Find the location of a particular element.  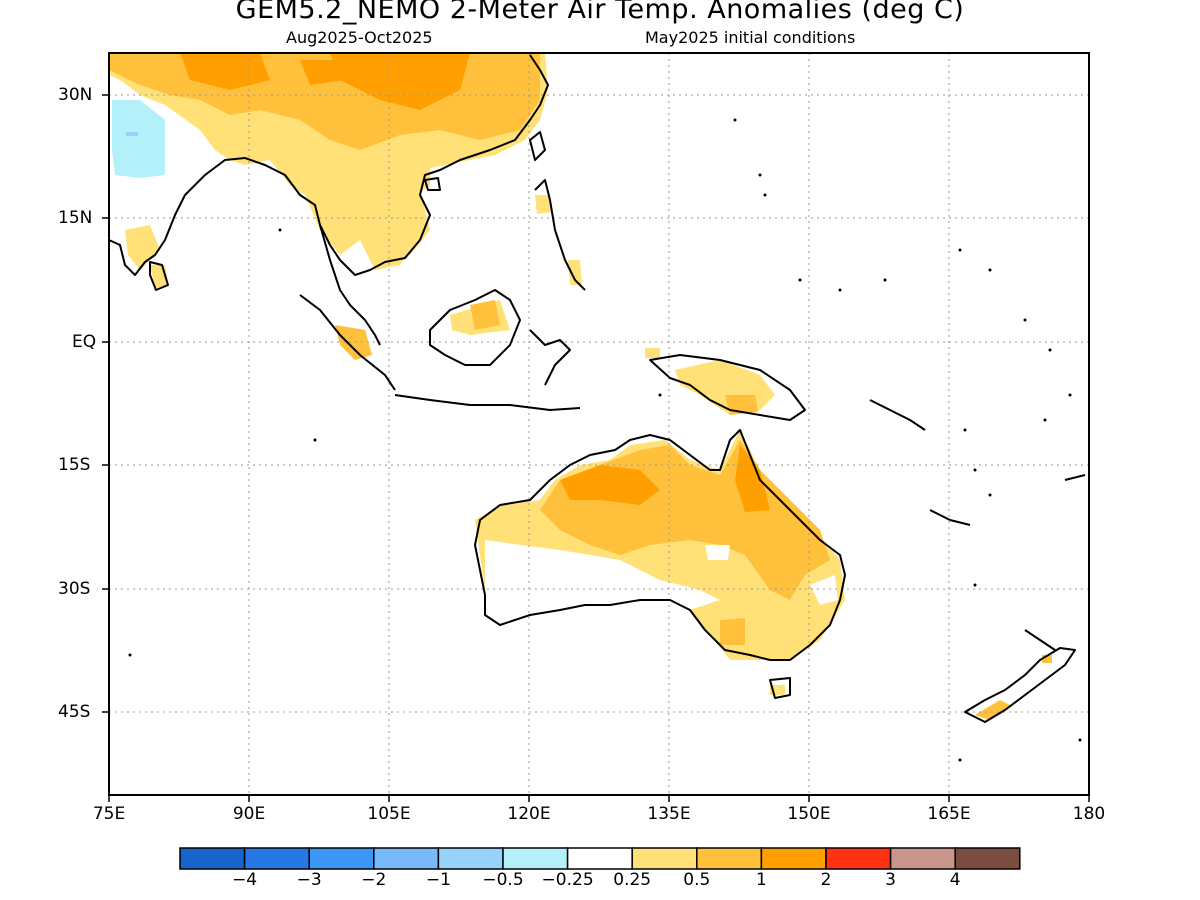

lat-label-15s: 15S is located at coordinates (74, 465).